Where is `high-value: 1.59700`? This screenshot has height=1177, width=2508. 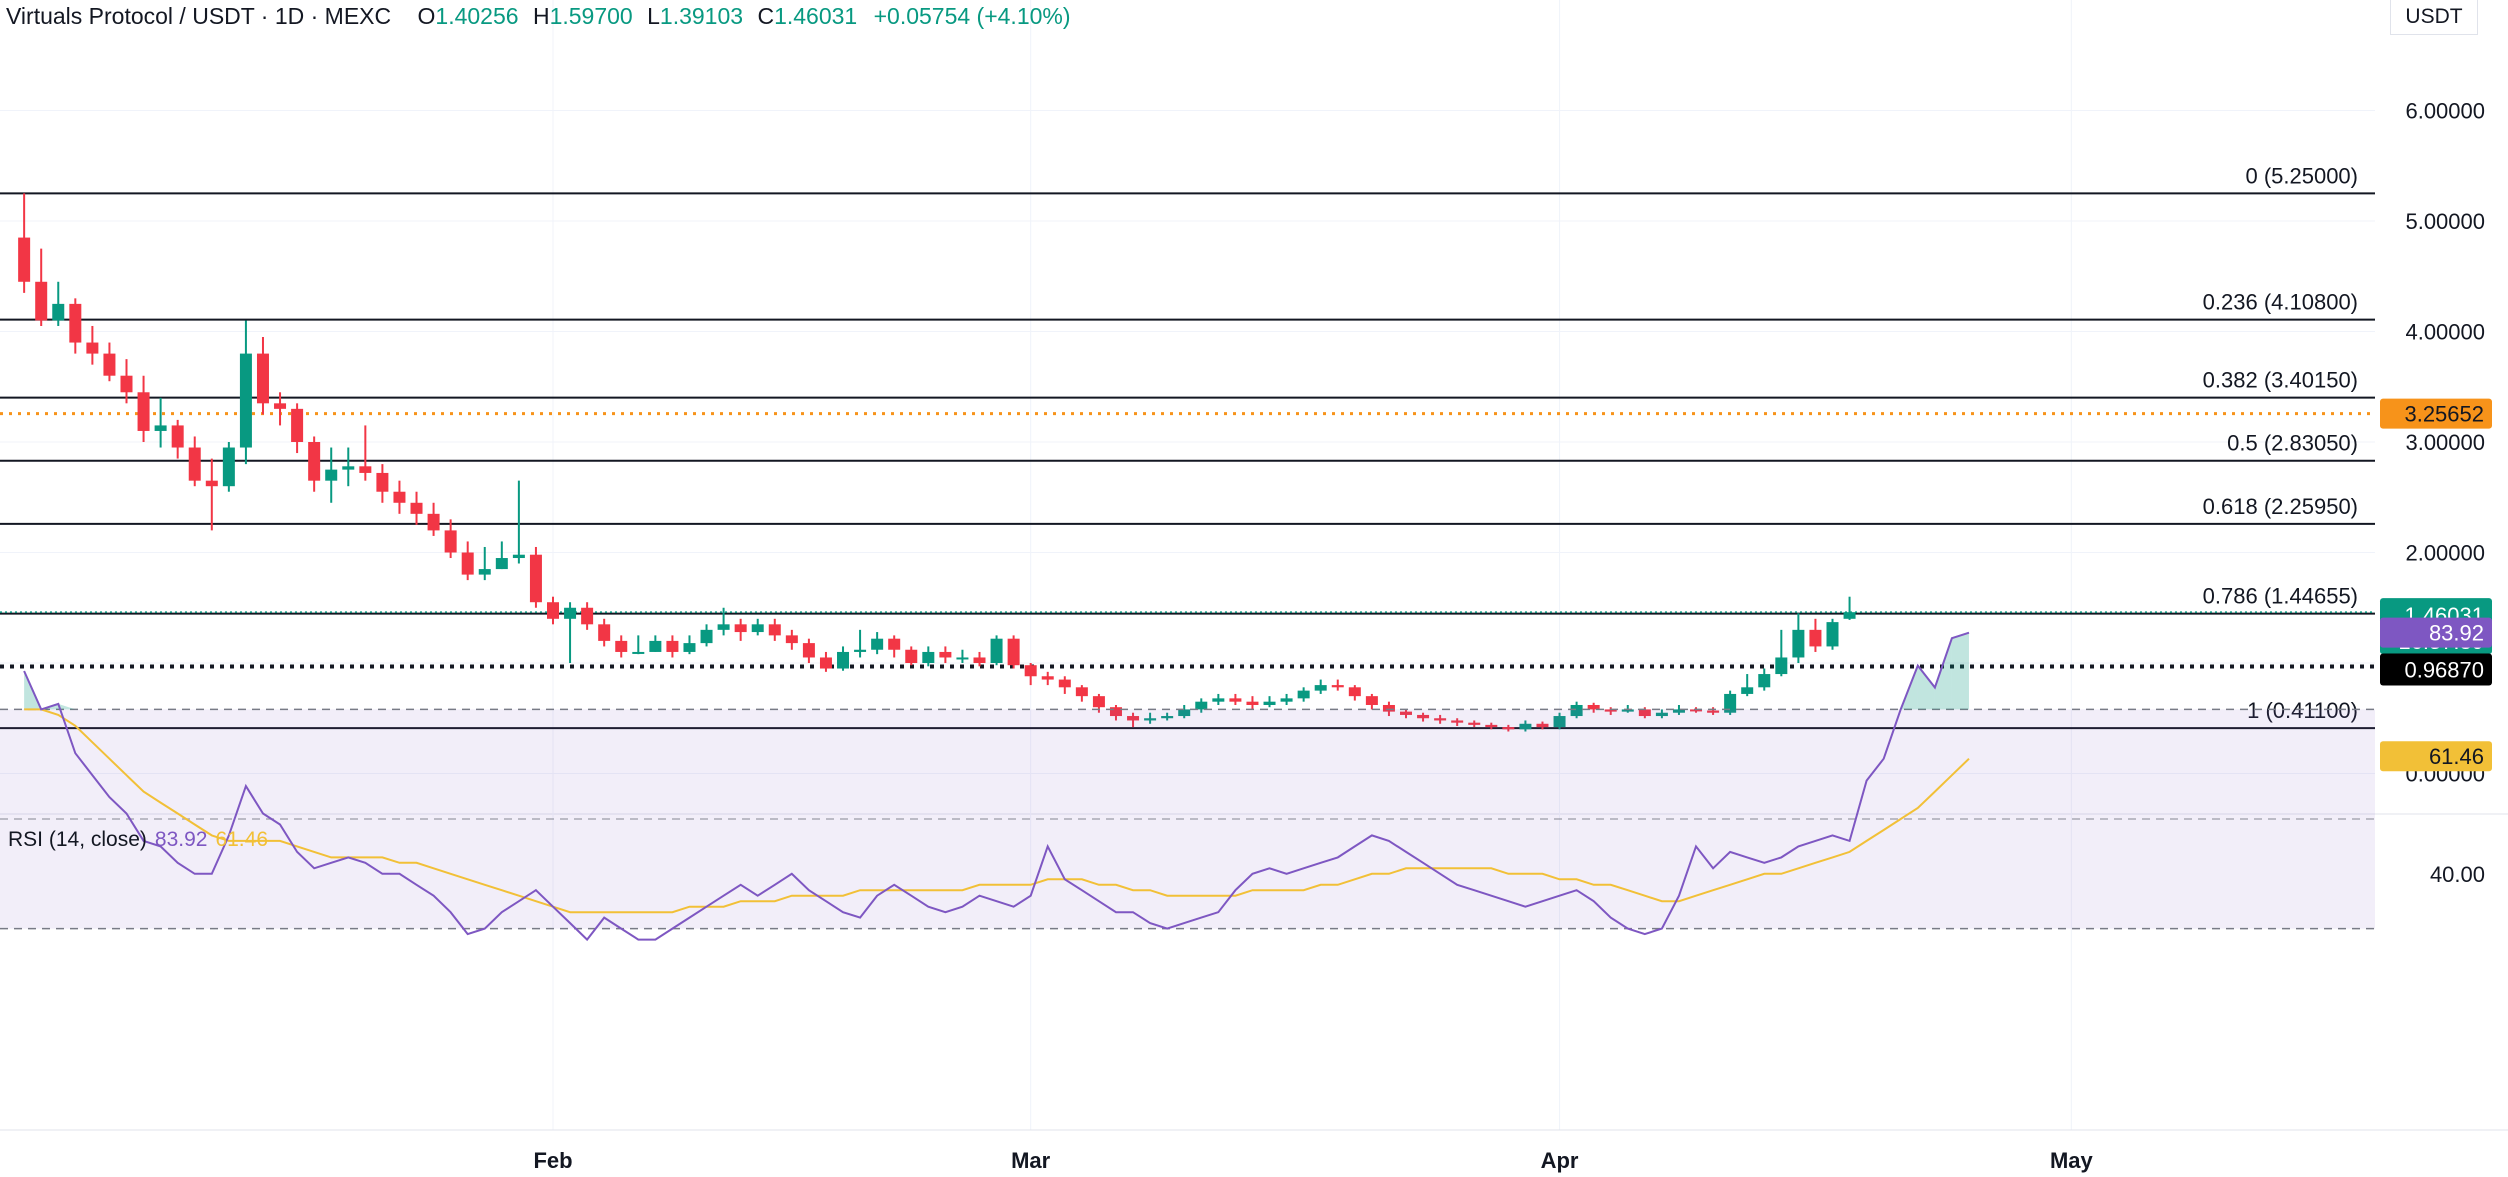
high-value: 1.59700 is located at coordinates (591, 16).